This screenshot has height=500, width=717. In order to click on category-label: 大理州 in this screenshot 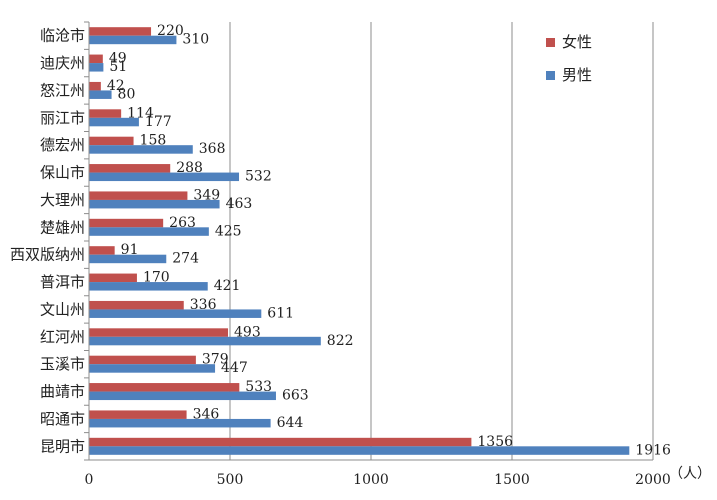, I will do `click(62, 200)`.